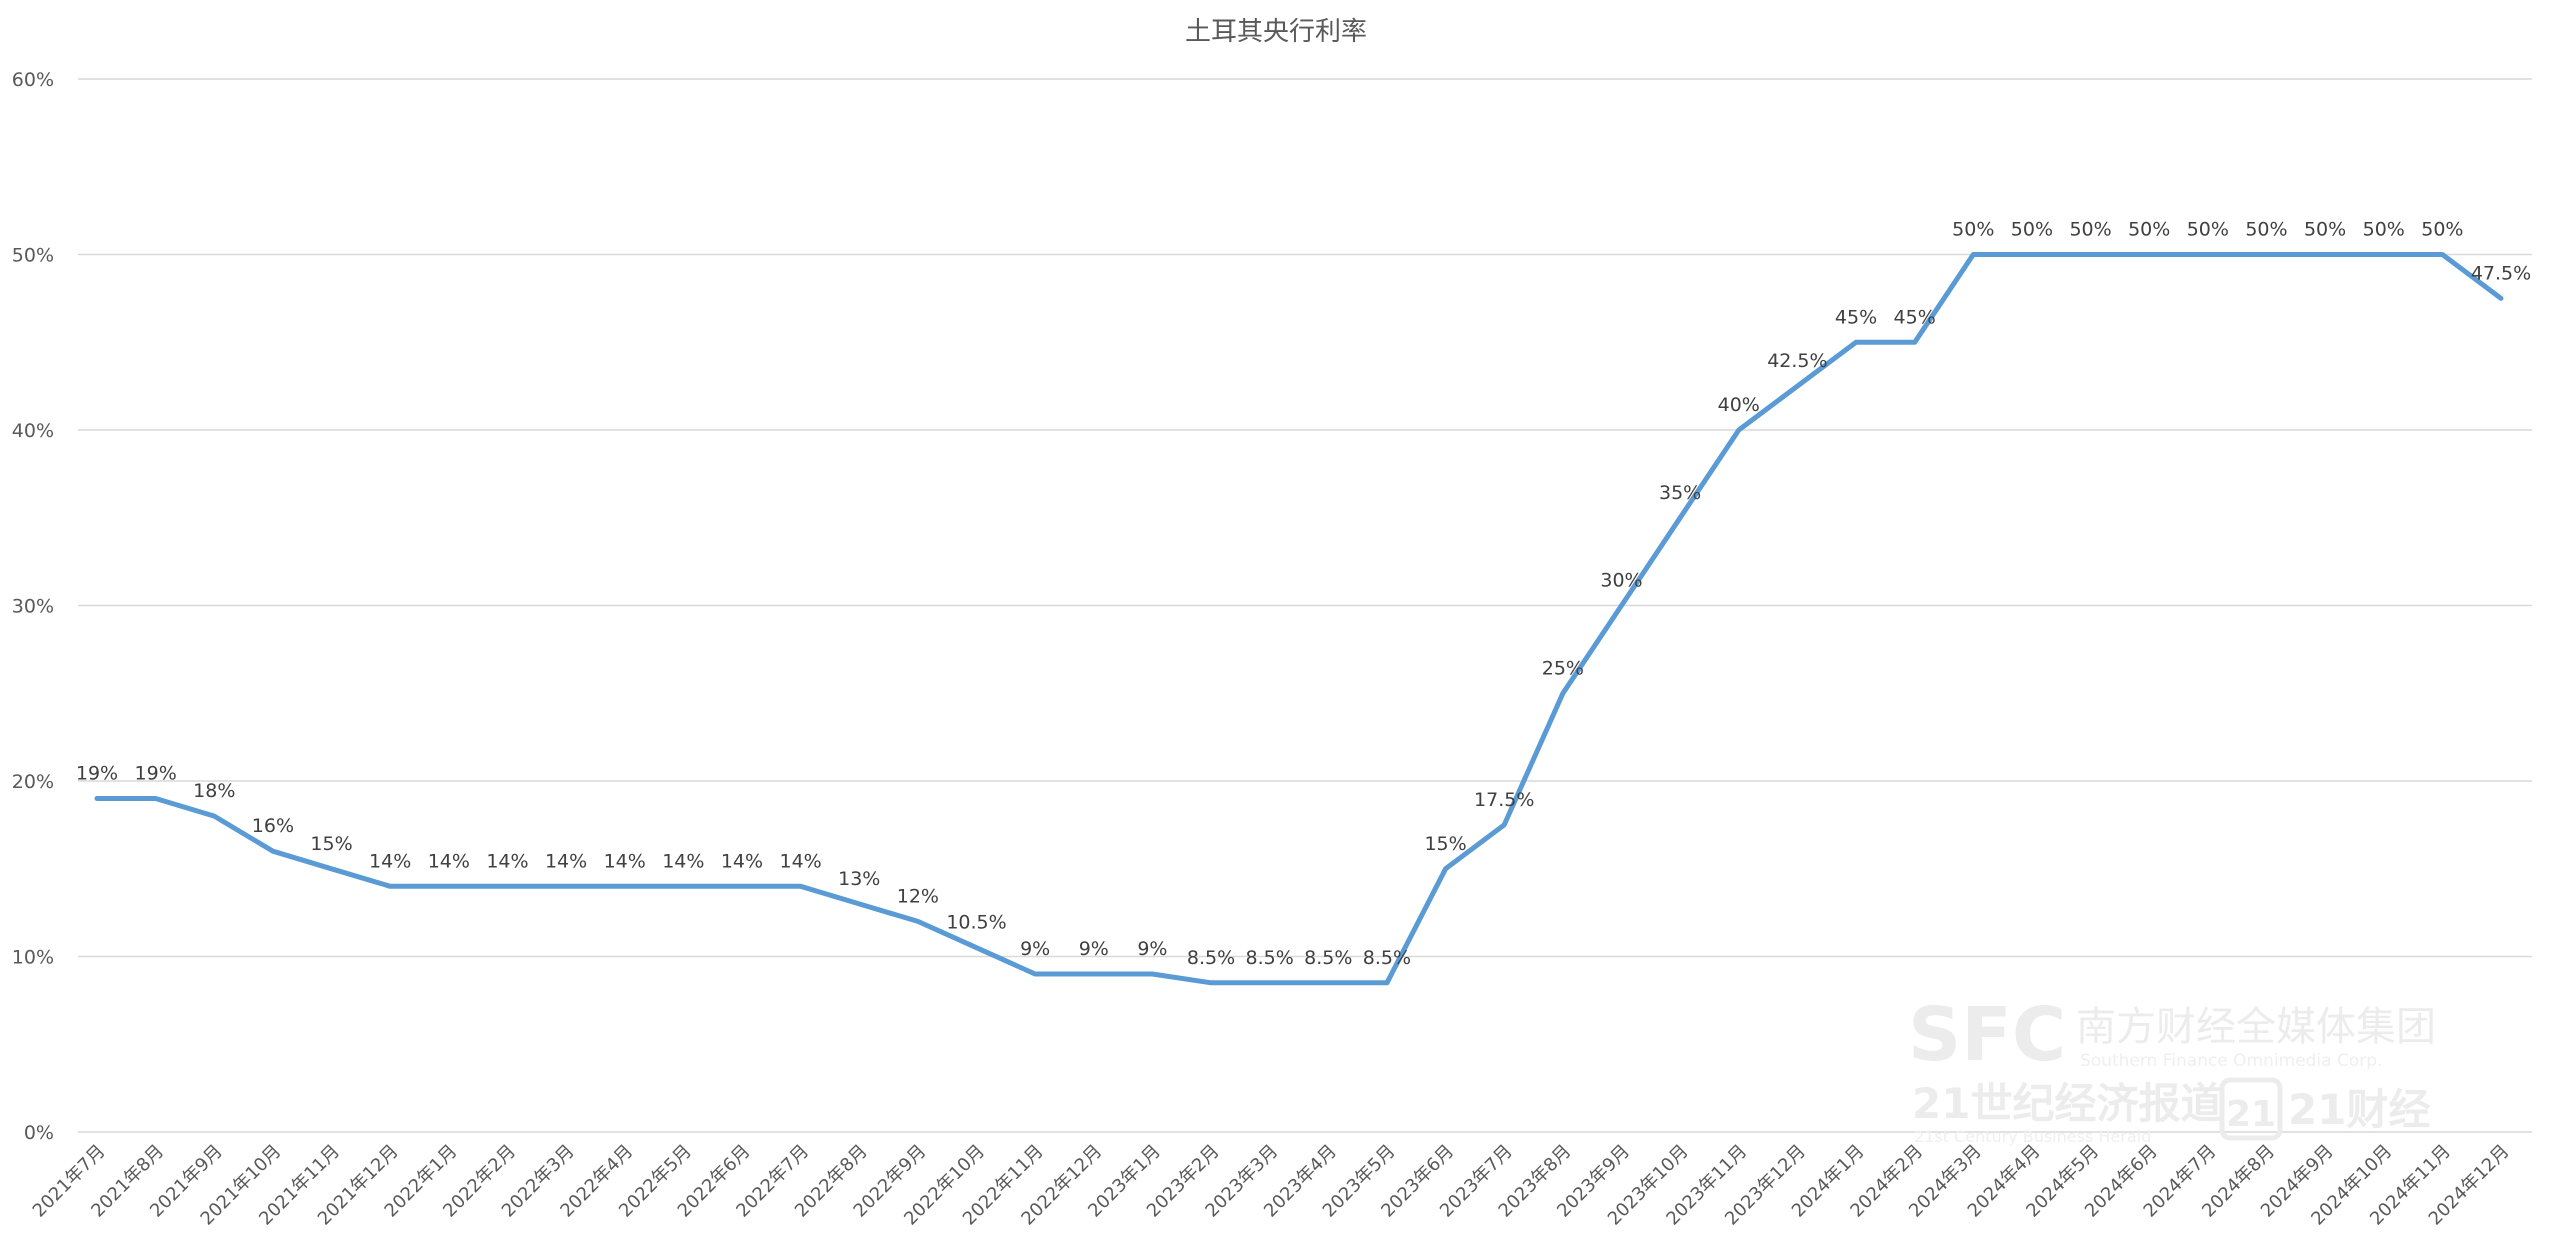 The width and height of the screenshot is (2553, 1255). Describe the element at coordinates (2501, 273) in the screenshot. I see `data-label: 47.5%` at that location.